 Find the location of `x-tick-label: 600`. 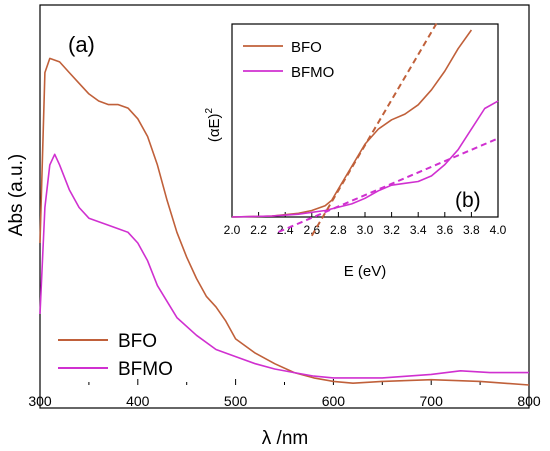

x-tick-label: 600 is located at coordinates (334, 401).